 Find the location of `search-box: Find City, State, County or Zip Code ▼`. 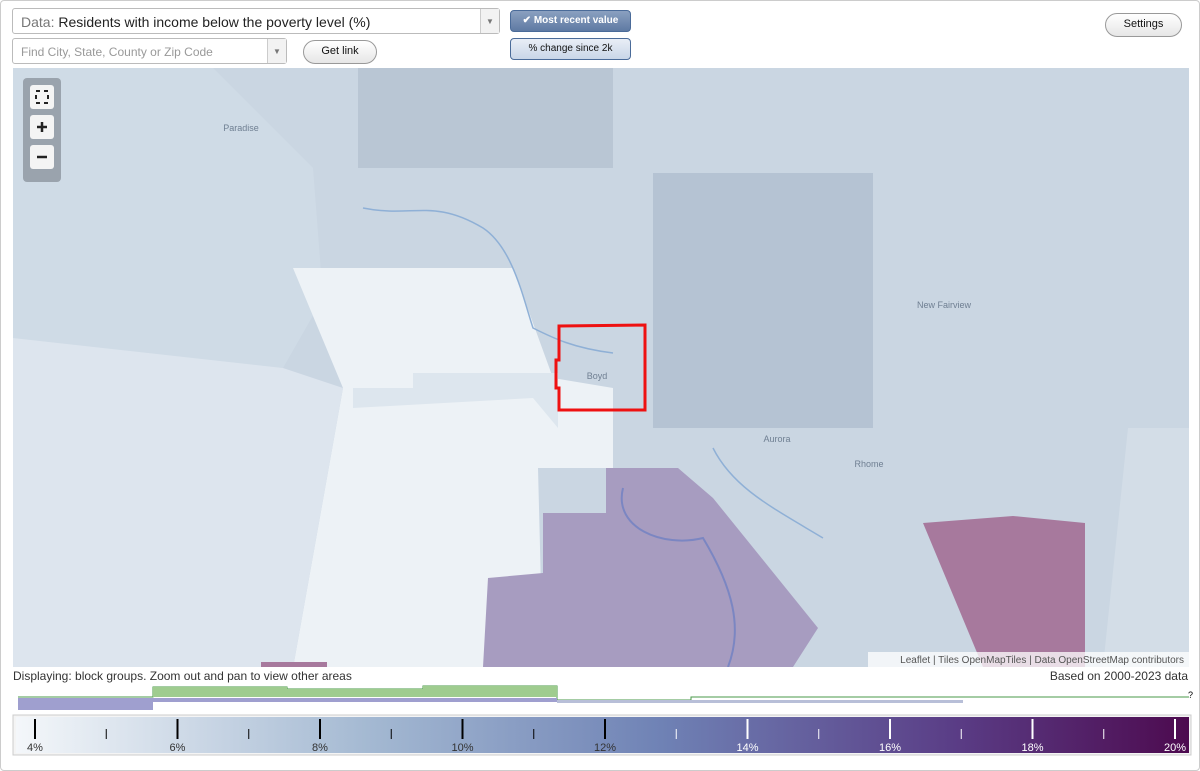

search-box: Find City, State, County or Zip Code ▼ is located at coordinates (149, 51).